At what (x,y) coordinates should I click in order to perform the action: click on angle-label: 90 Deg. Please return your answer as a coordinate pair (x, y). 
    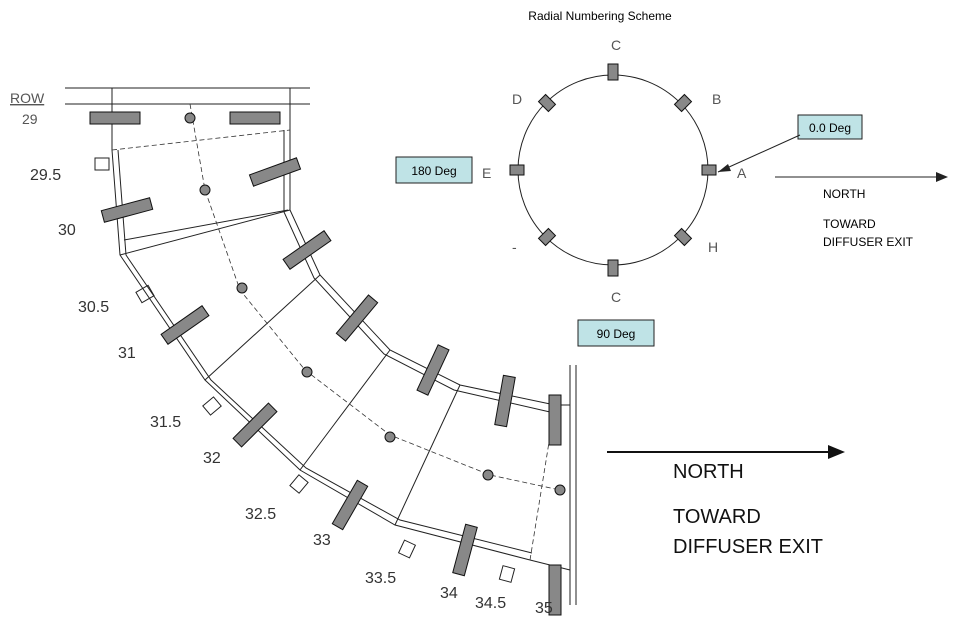
    Looking at the image, I should click on (616, 334).